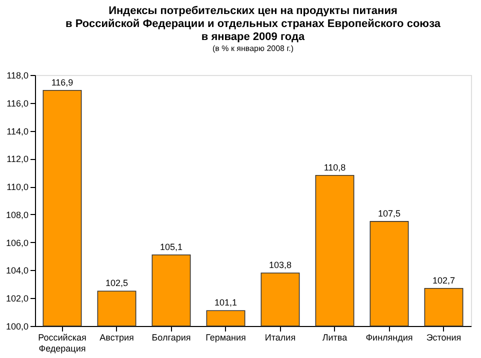 This screenshot has height=358, width=481. What do you see at coordinates (17, 103) in the screenshot?
I see `y-tick-label: 116,0` at bounding box center [17, 103].